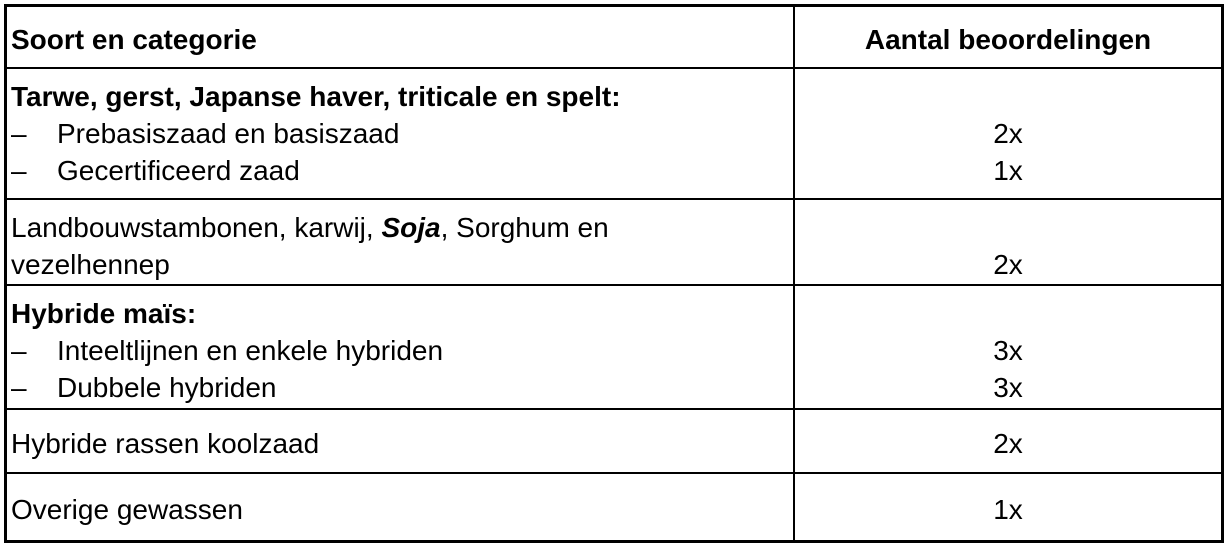 Image resolution: width=1228 pixels, height=551 pixels. Describe the element at coordinates (134, 39) in the screenshot. I see `column-header-soort: Soort en categorie` at that location.